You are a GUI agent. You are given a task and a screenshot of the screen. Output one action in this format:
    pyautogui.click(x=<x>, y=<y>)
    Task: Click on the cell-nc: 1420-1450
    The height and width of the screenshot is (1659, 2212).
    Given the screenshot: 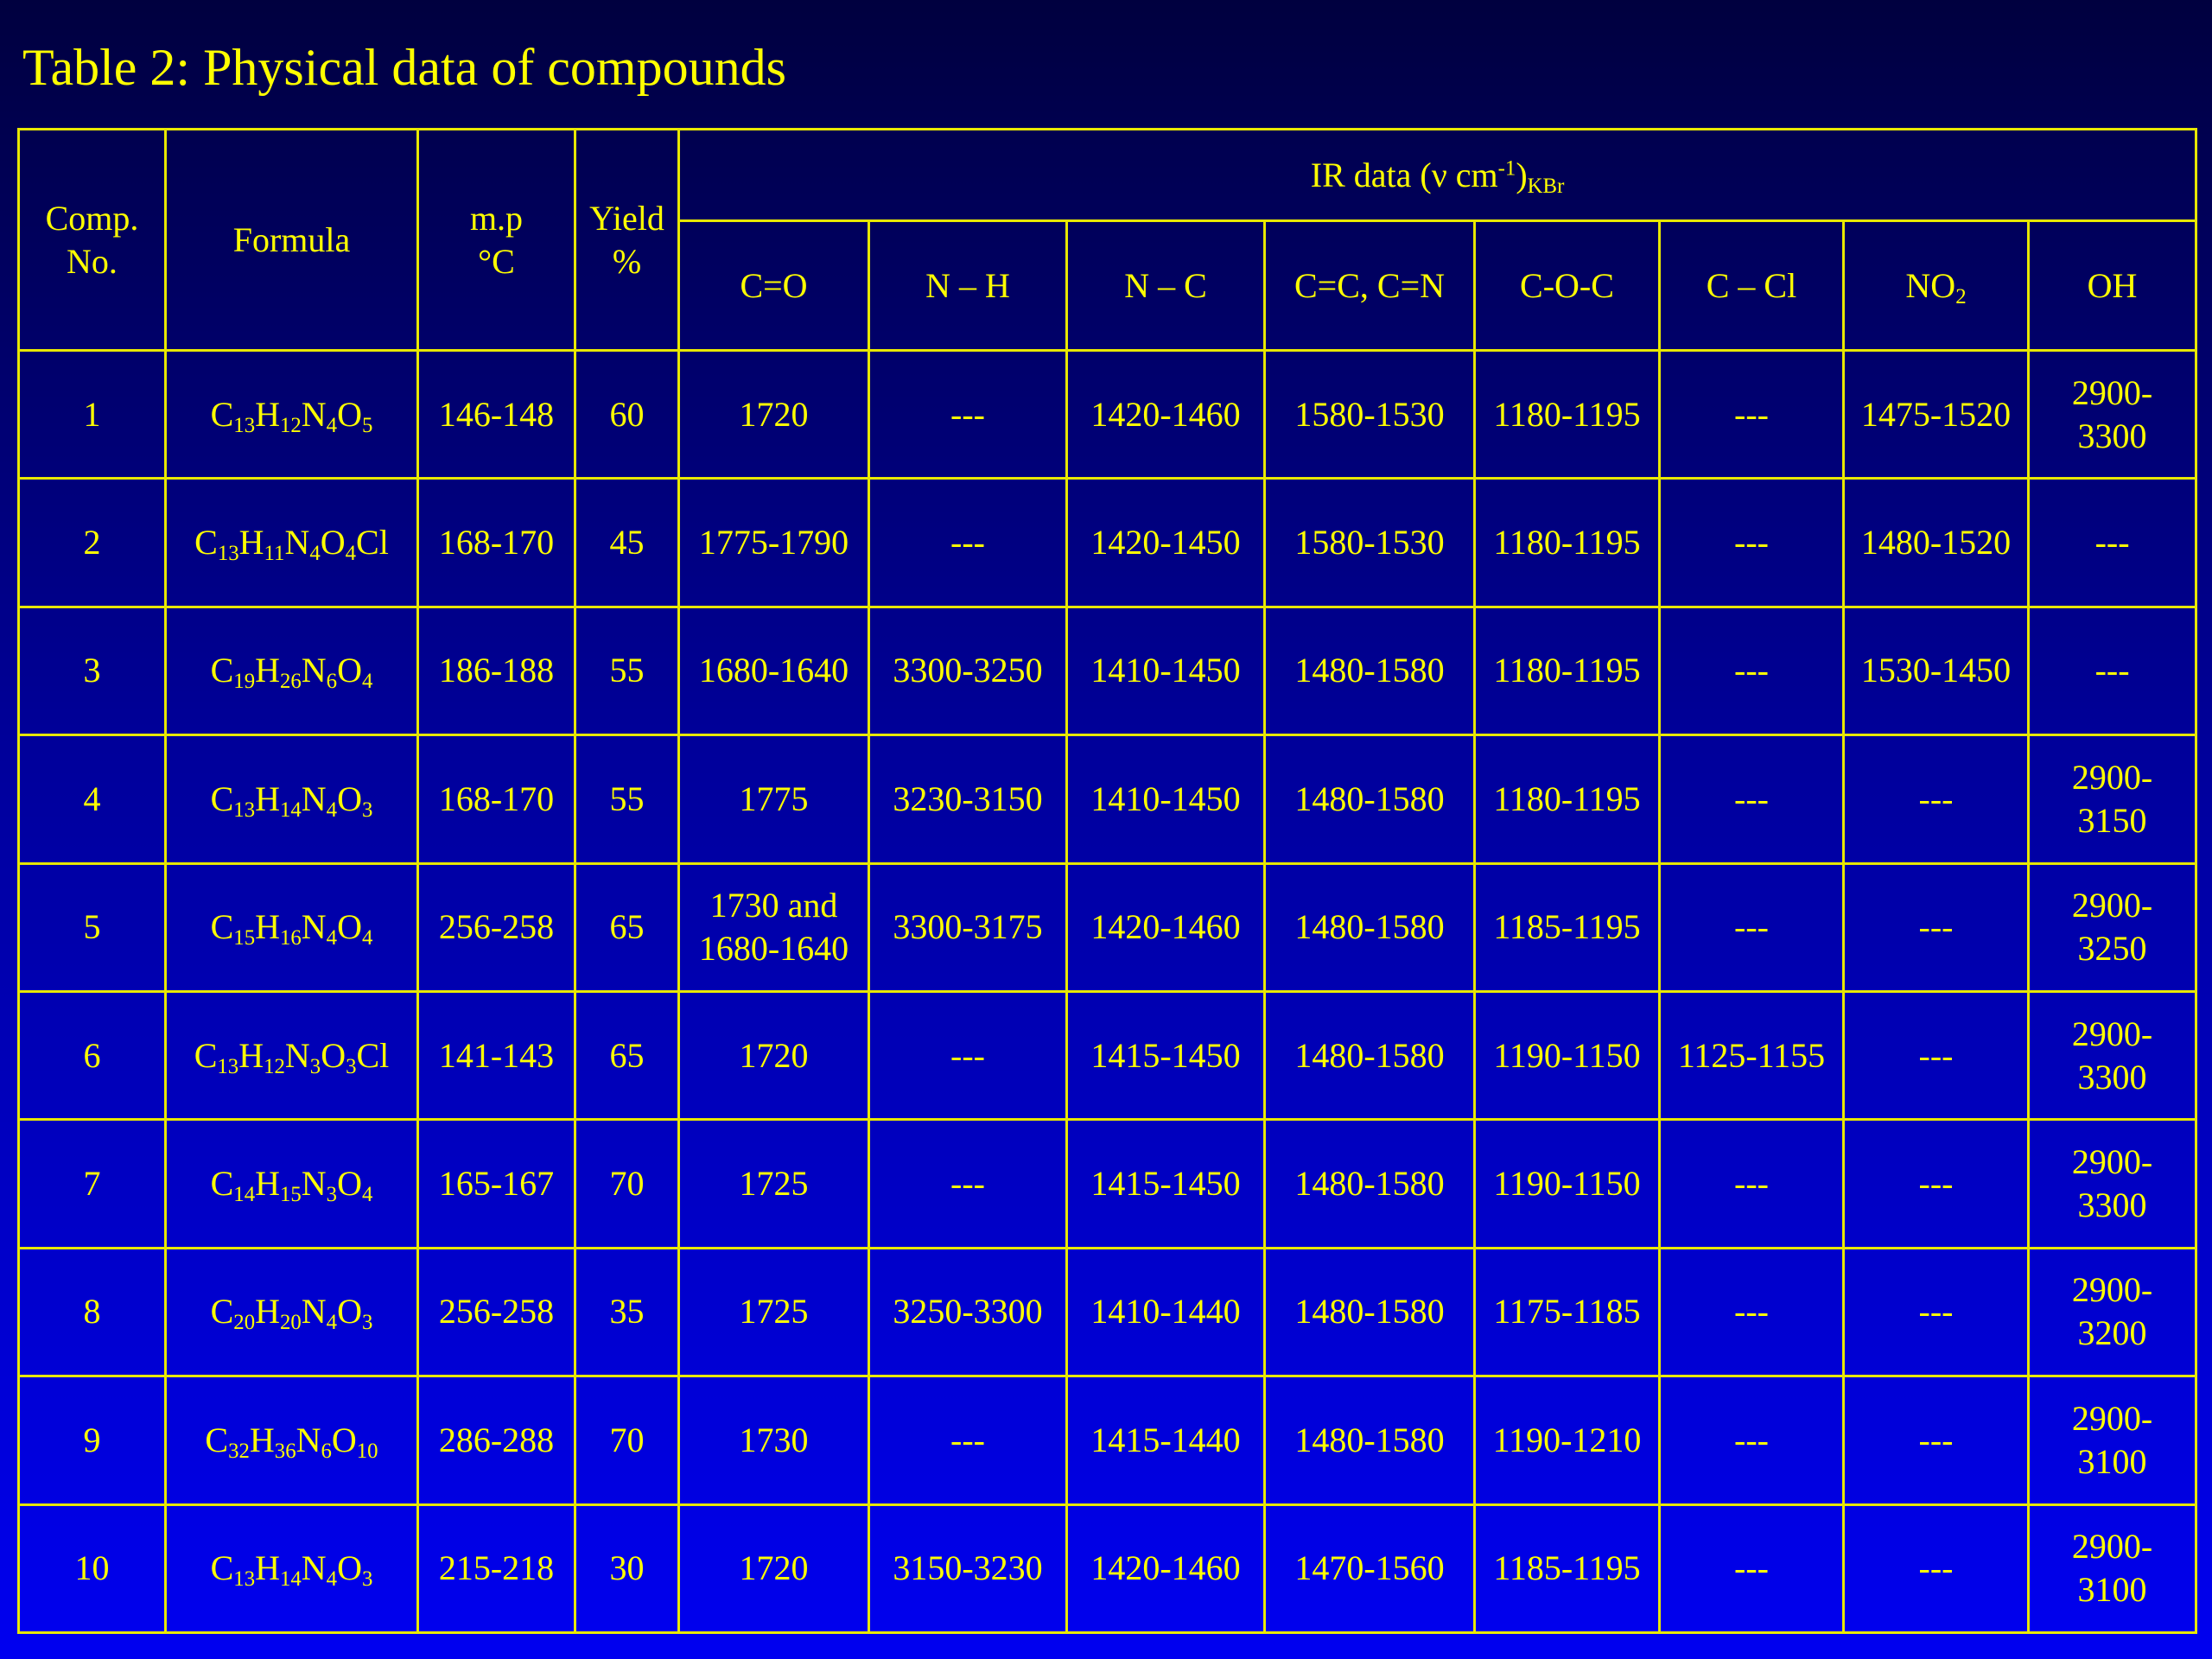 What is the action you would take?
    pyautogui.click(x=1165, y=542)
    